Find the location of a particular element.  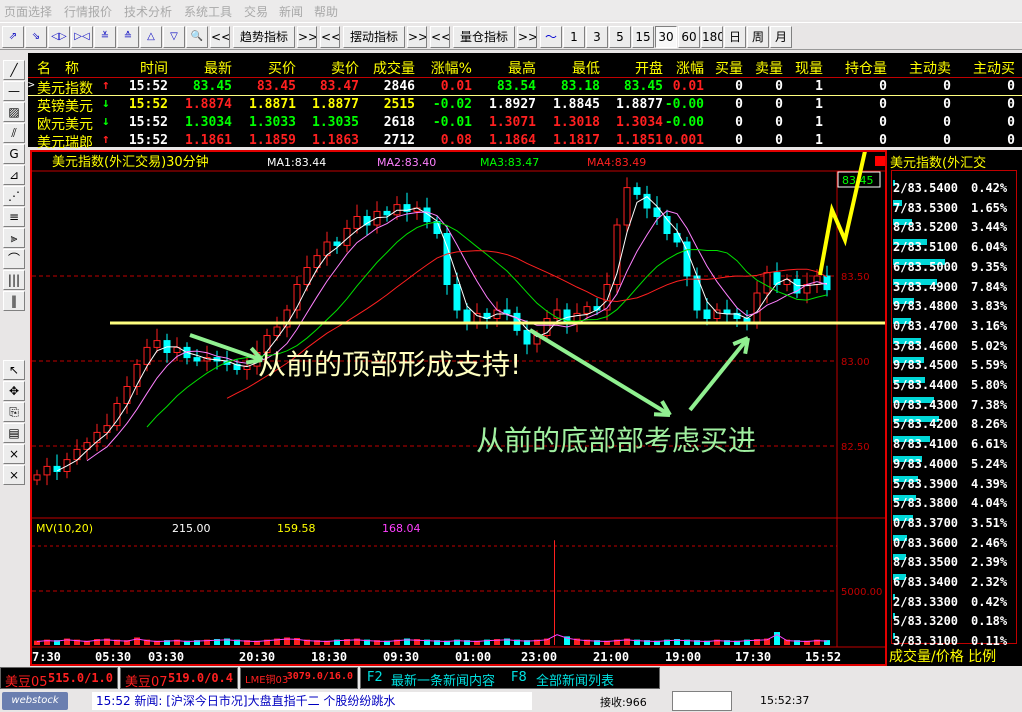

horizontal-line-button: — is located at coordinates (14, 91).